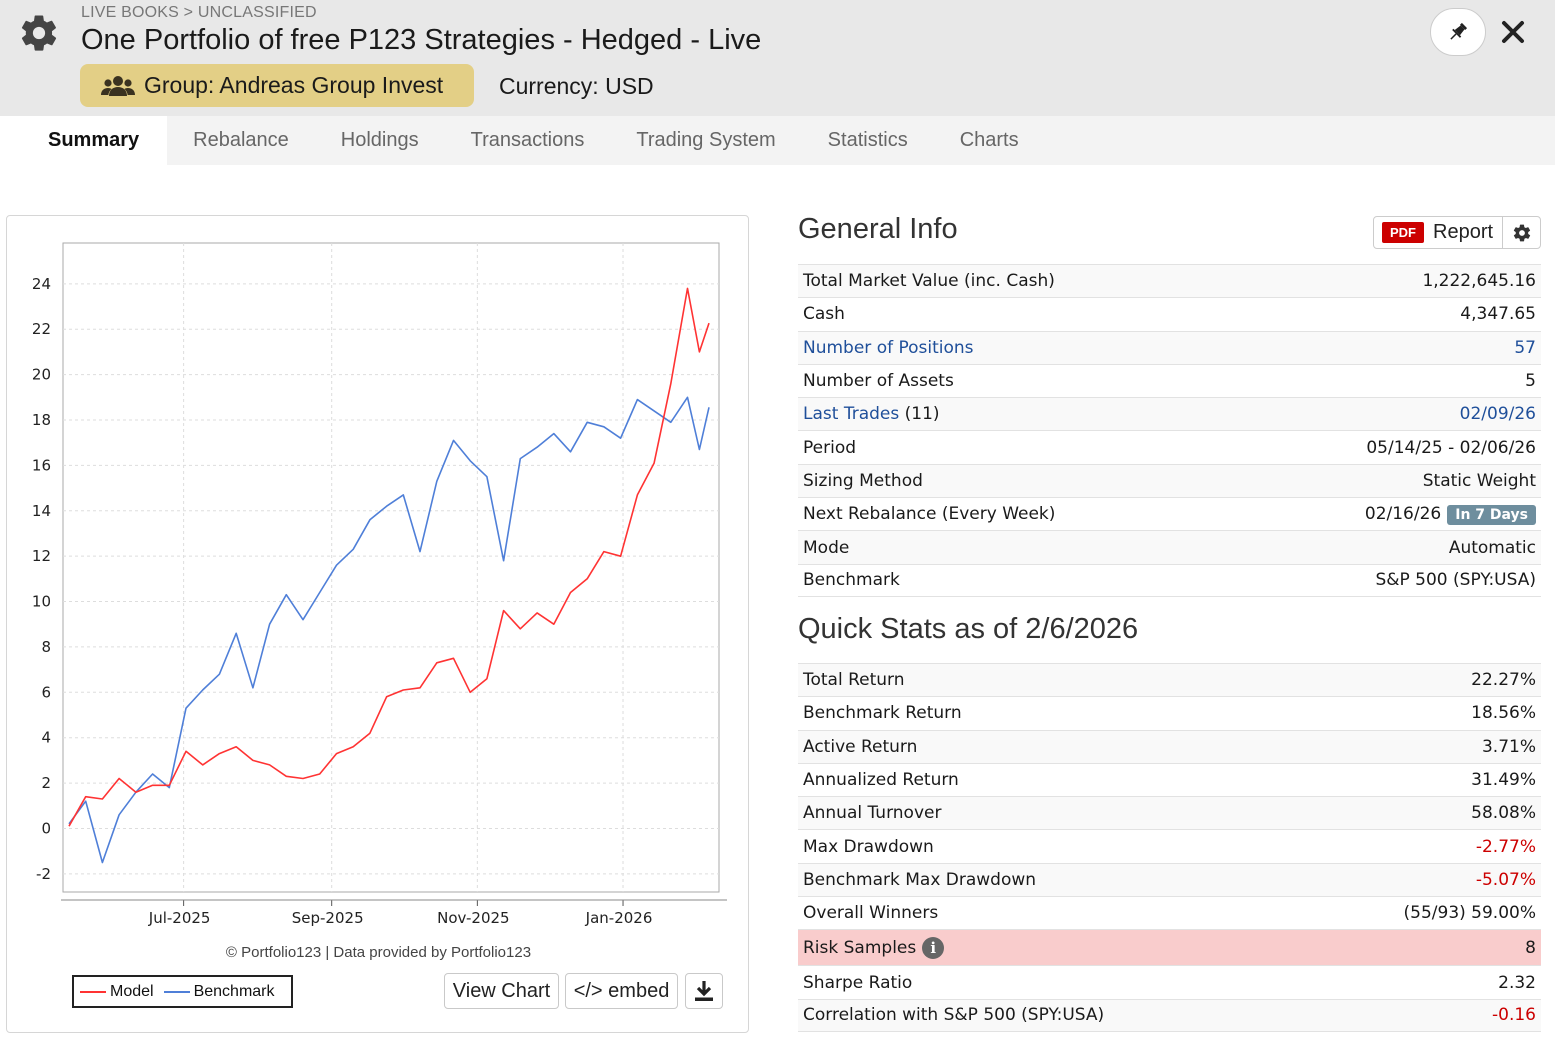 The image size is (1555, 1047). What do you see at coordinates (1491, 515) in the screenshot?
I see `next-rebalance-badge: In 7 Days` at bounding box center [1491, 515].